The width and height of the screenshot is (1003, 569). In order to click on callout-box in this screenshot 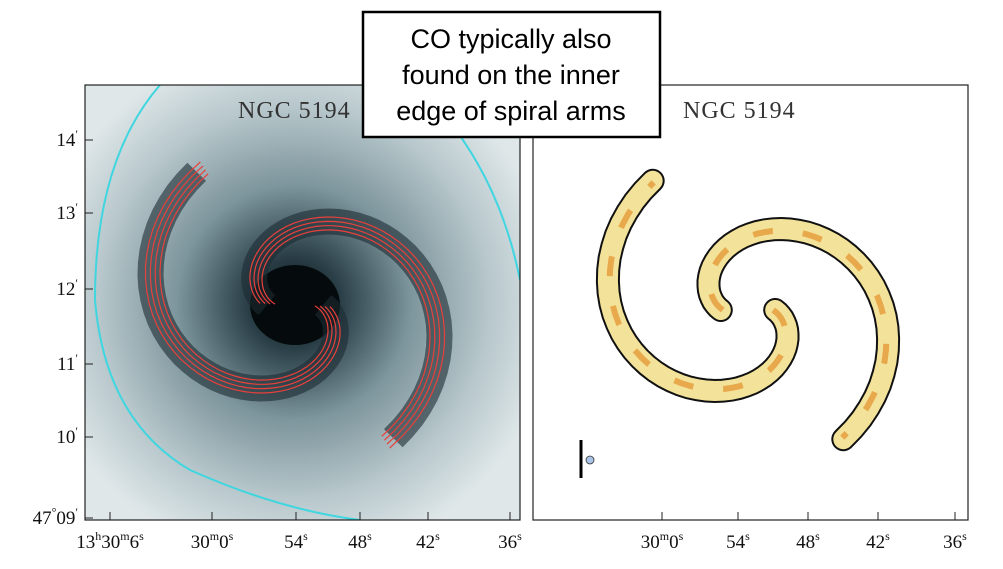, I will do `click(511, 74)`.